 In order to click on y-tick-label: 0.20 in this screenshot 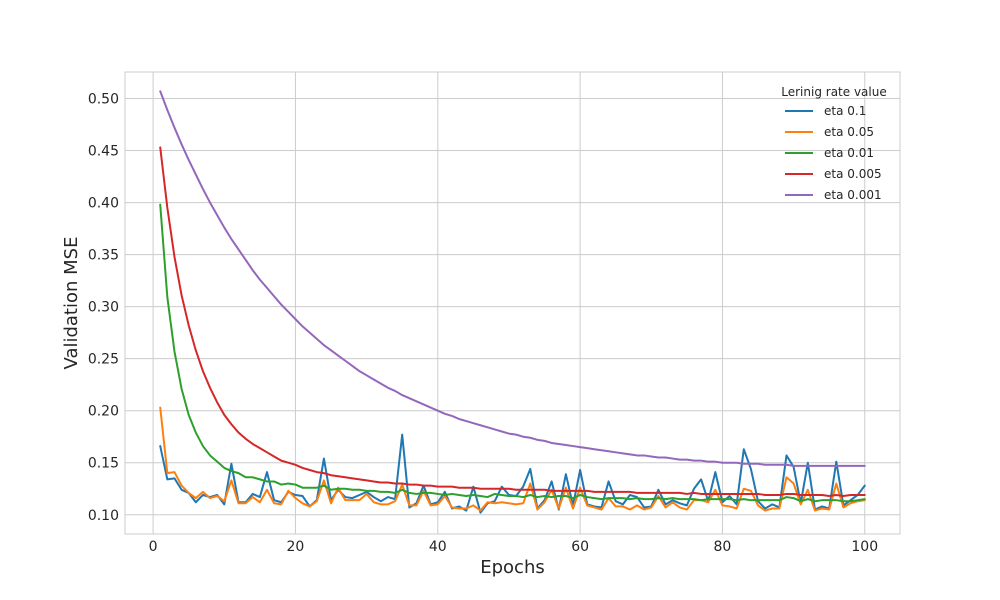, I will do `click(103, 412)`.